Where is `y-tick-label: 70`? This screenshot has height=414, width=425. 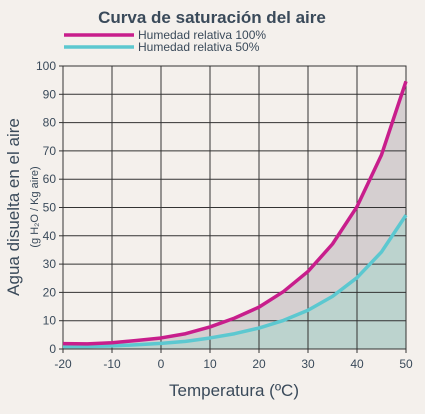 y-tick-label: 70 is located at coordinates (50, 151).